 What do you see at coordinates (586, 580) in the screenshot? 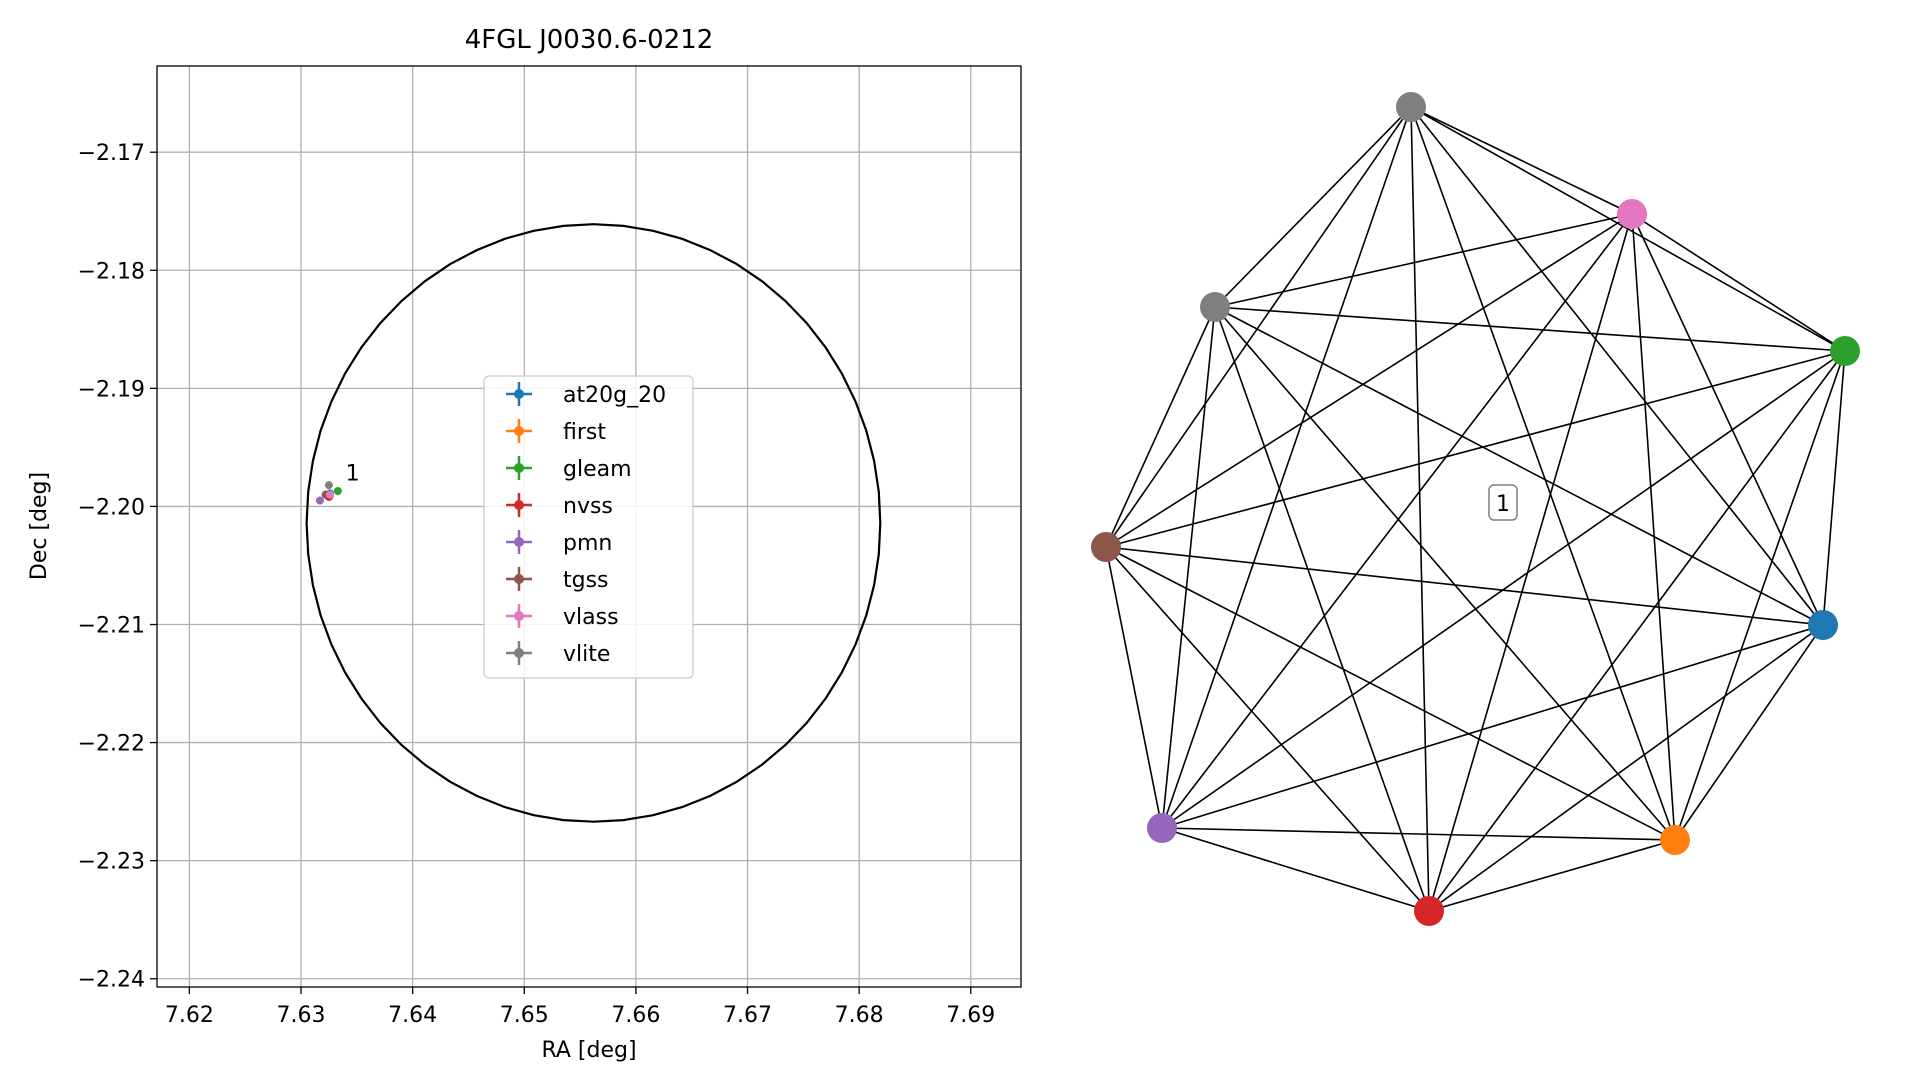
I see `legend-label: tgss` at bounding box center [586, 580].